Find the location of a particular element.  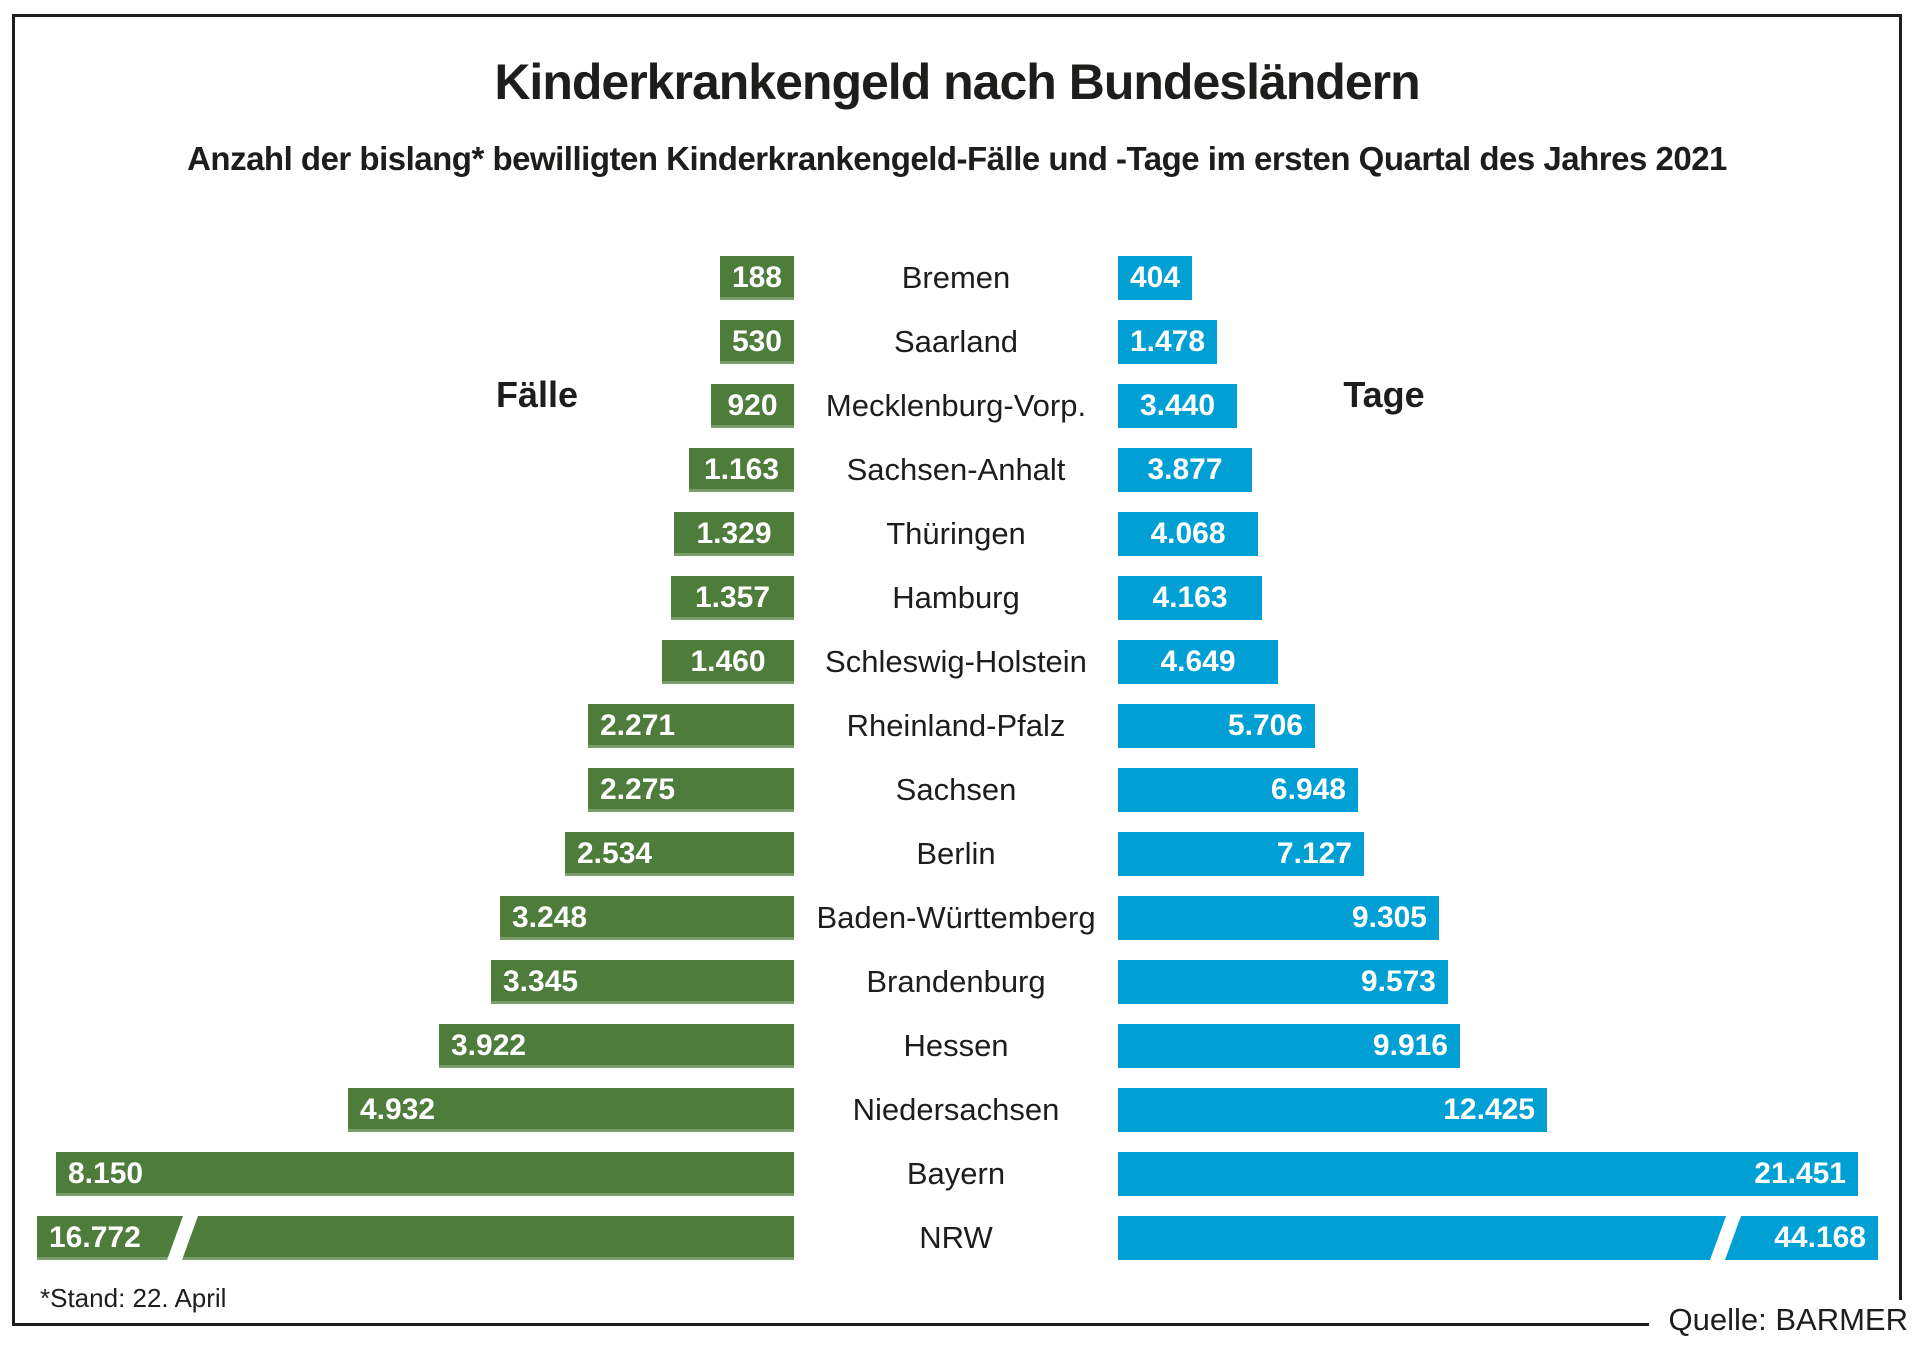

faelle-bar-cell: 1.329 is located at coordinates (415, 534).